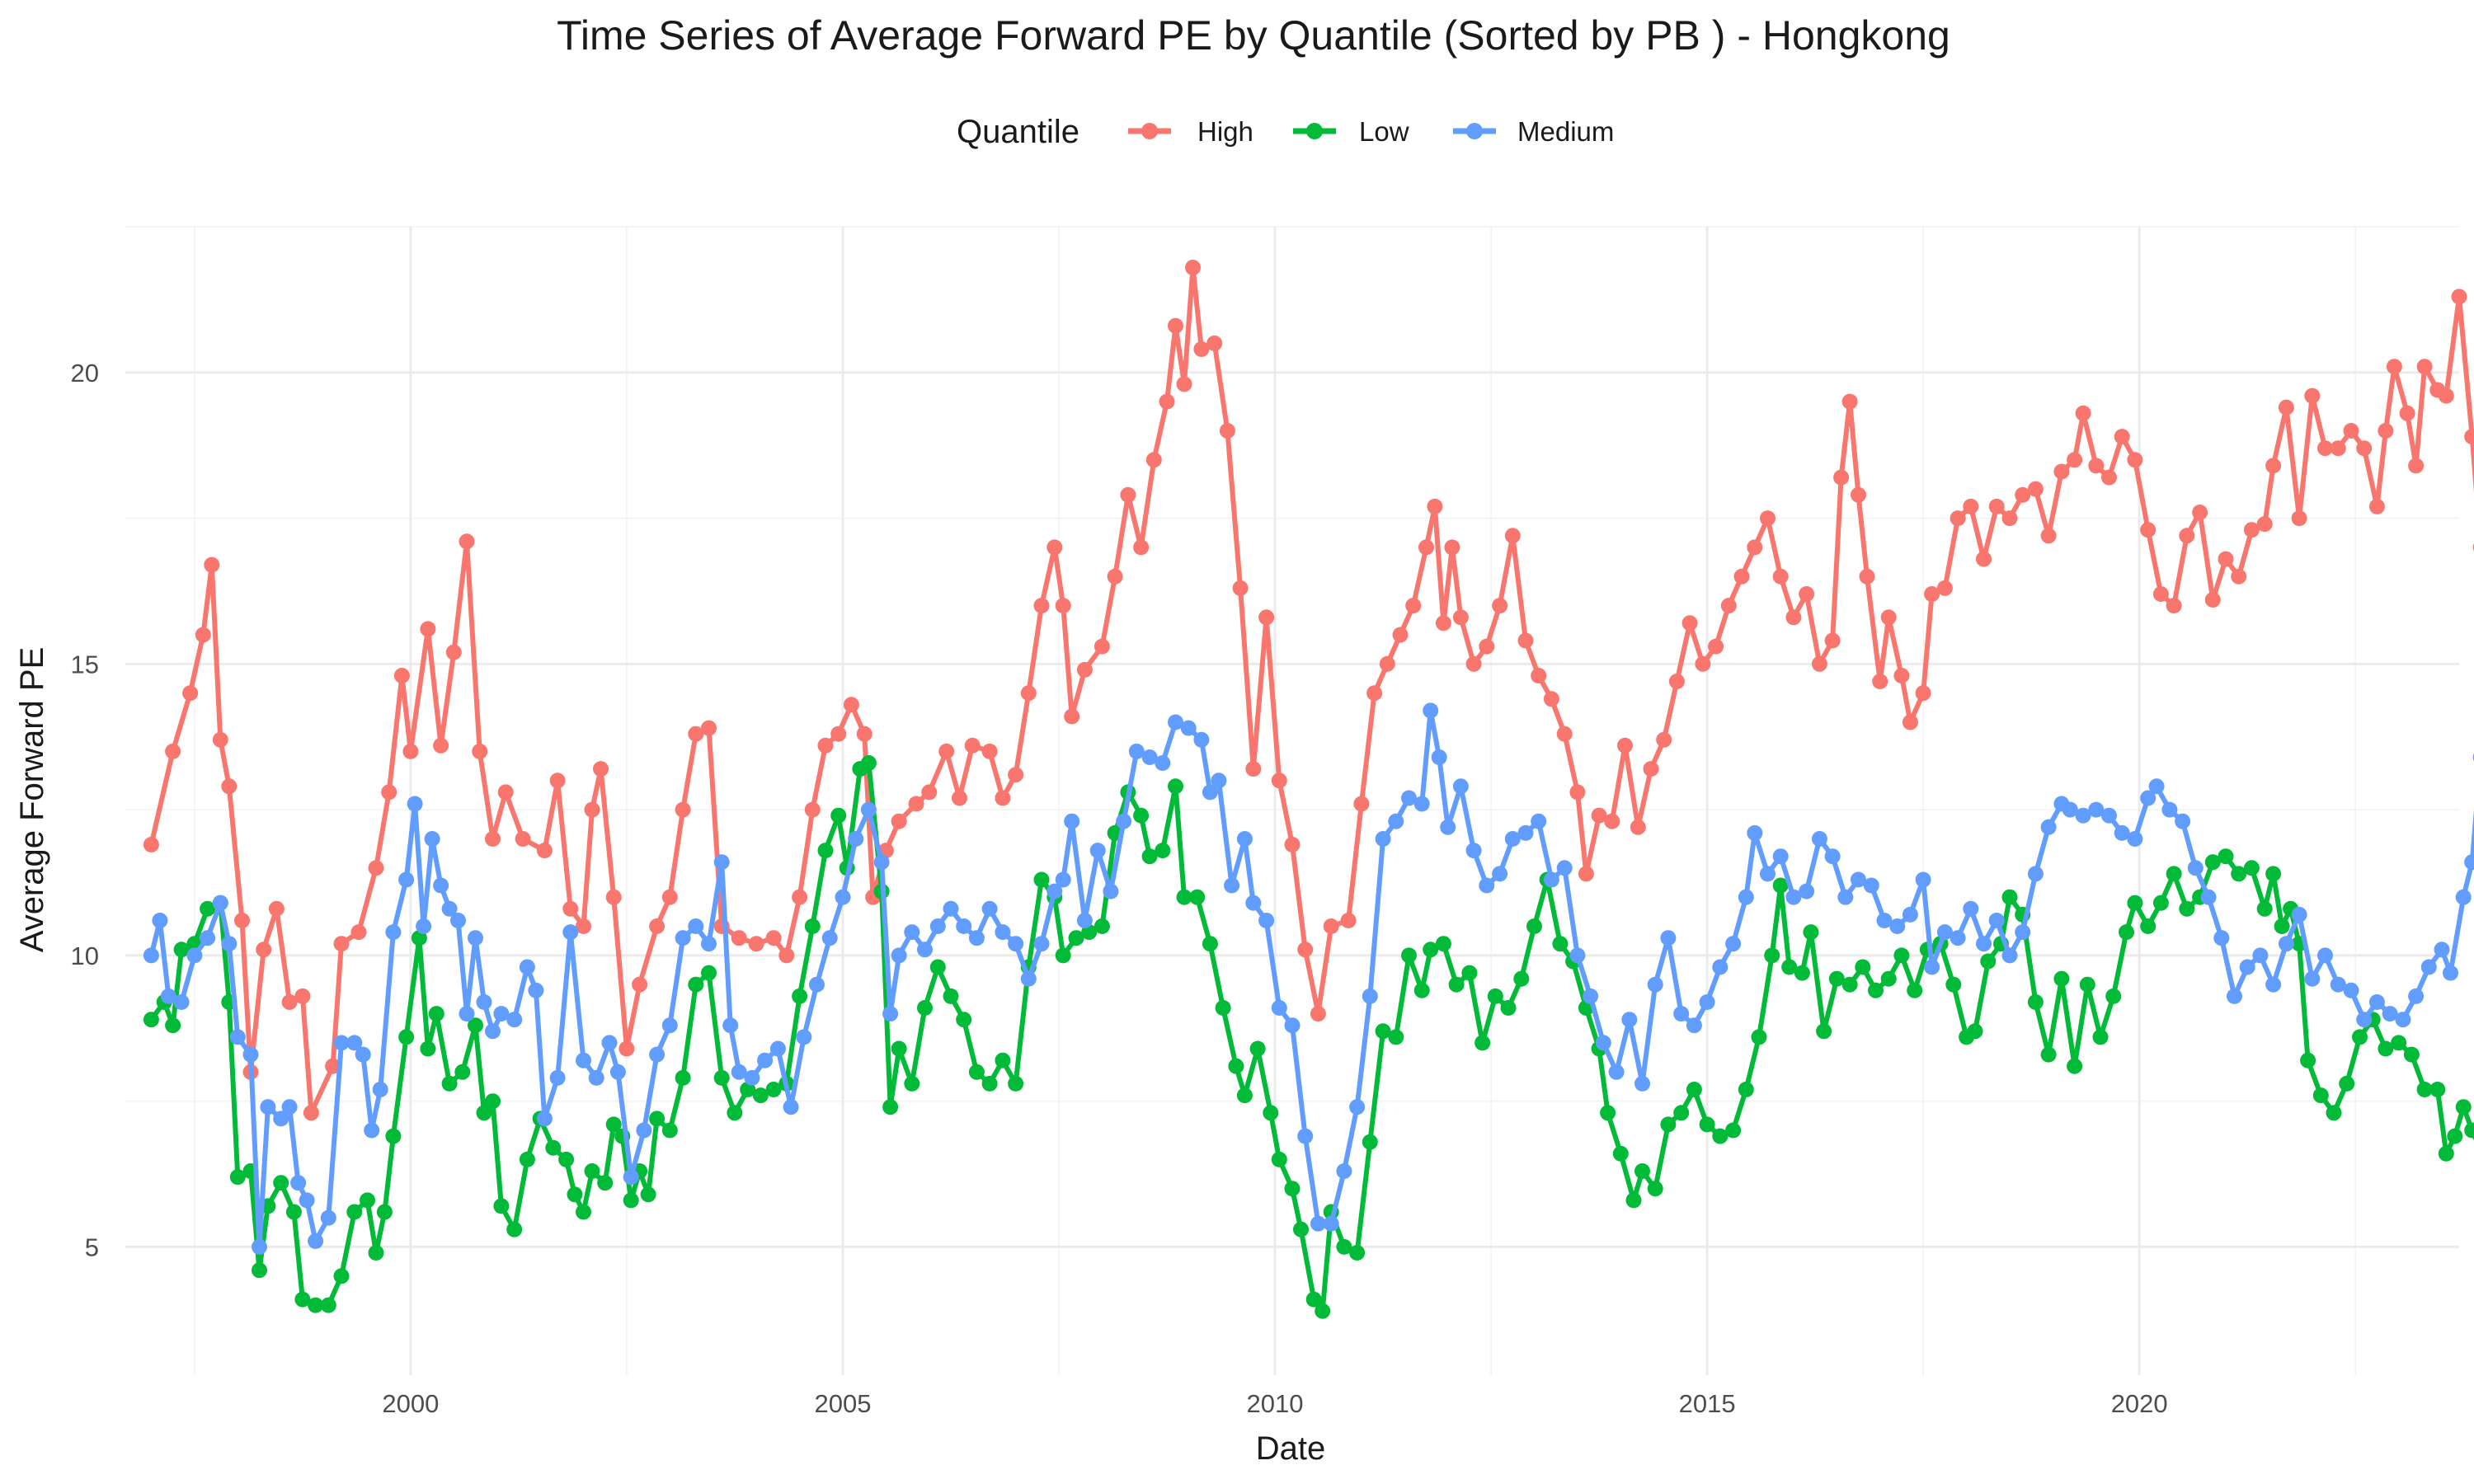 The image size is (2474, 1484). Describe the element at coordinates (2139, 1403) in the screenshot. I see `x-tick-label: 2020` at that location.